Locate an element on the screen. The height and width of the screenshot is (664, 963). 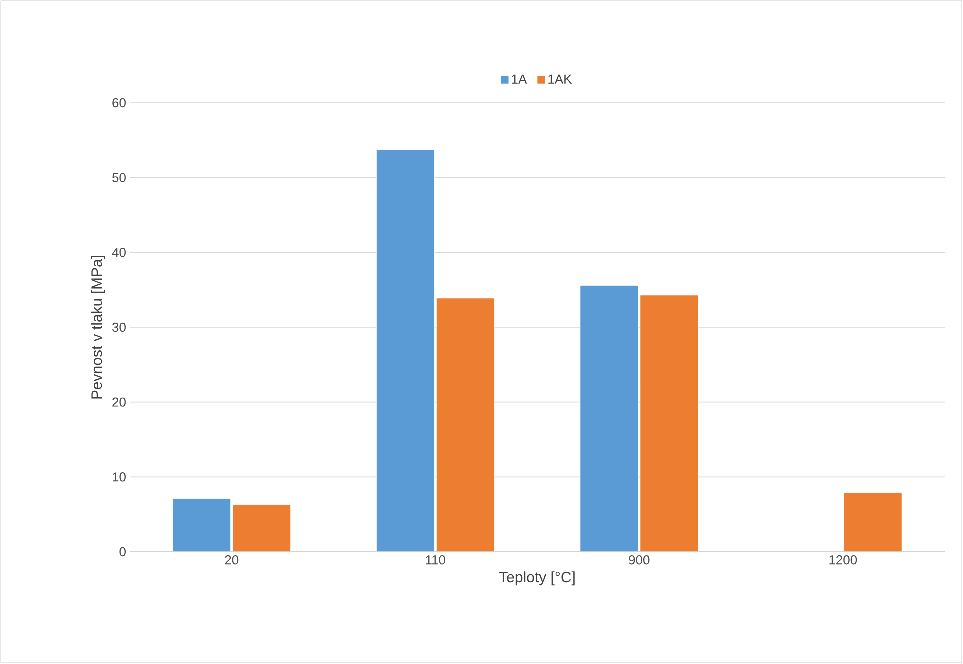
y-tick-label: 60 is located at coordinates (119, 103).